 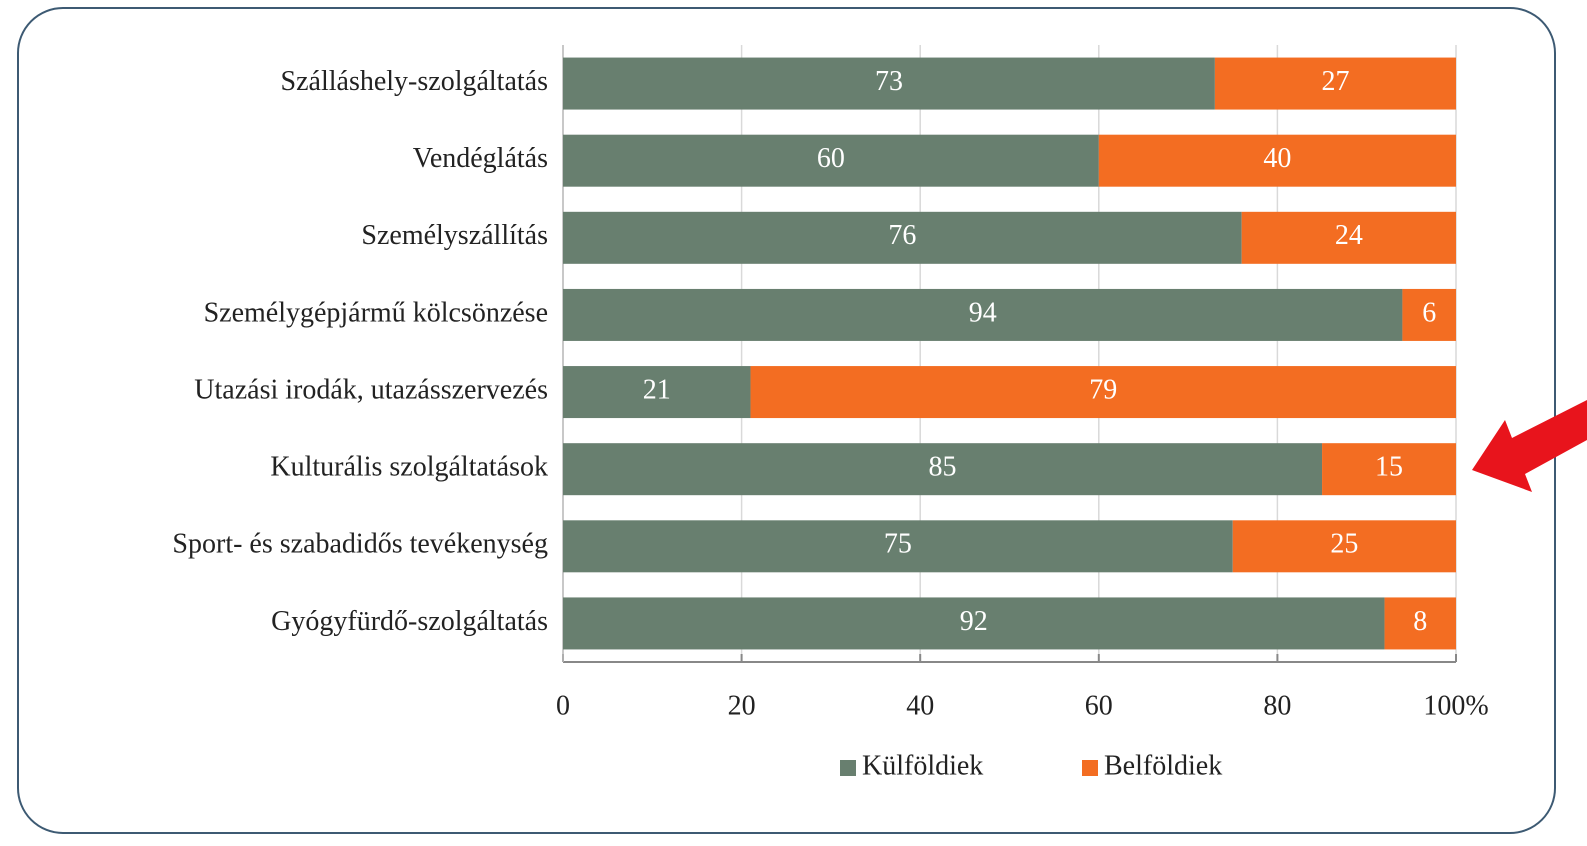 What do you see at coordinates (922, 765) in the screenshot?
I see `legend-label: Külföldiek` at bounding box center [922, 765].